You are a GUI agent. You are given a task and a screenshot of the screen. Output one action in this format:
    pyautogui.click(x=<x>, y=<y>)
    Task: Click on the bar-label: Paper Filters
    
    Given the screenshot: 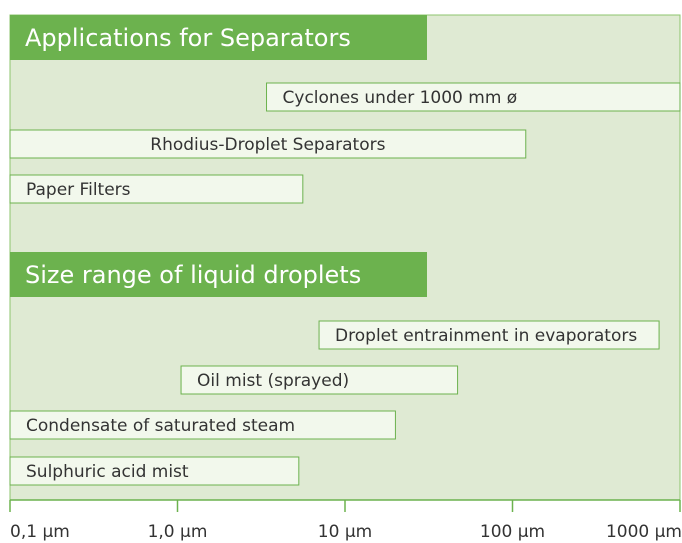 What is the action you would take?
    pyautogui.click(x=78, y=190)
    